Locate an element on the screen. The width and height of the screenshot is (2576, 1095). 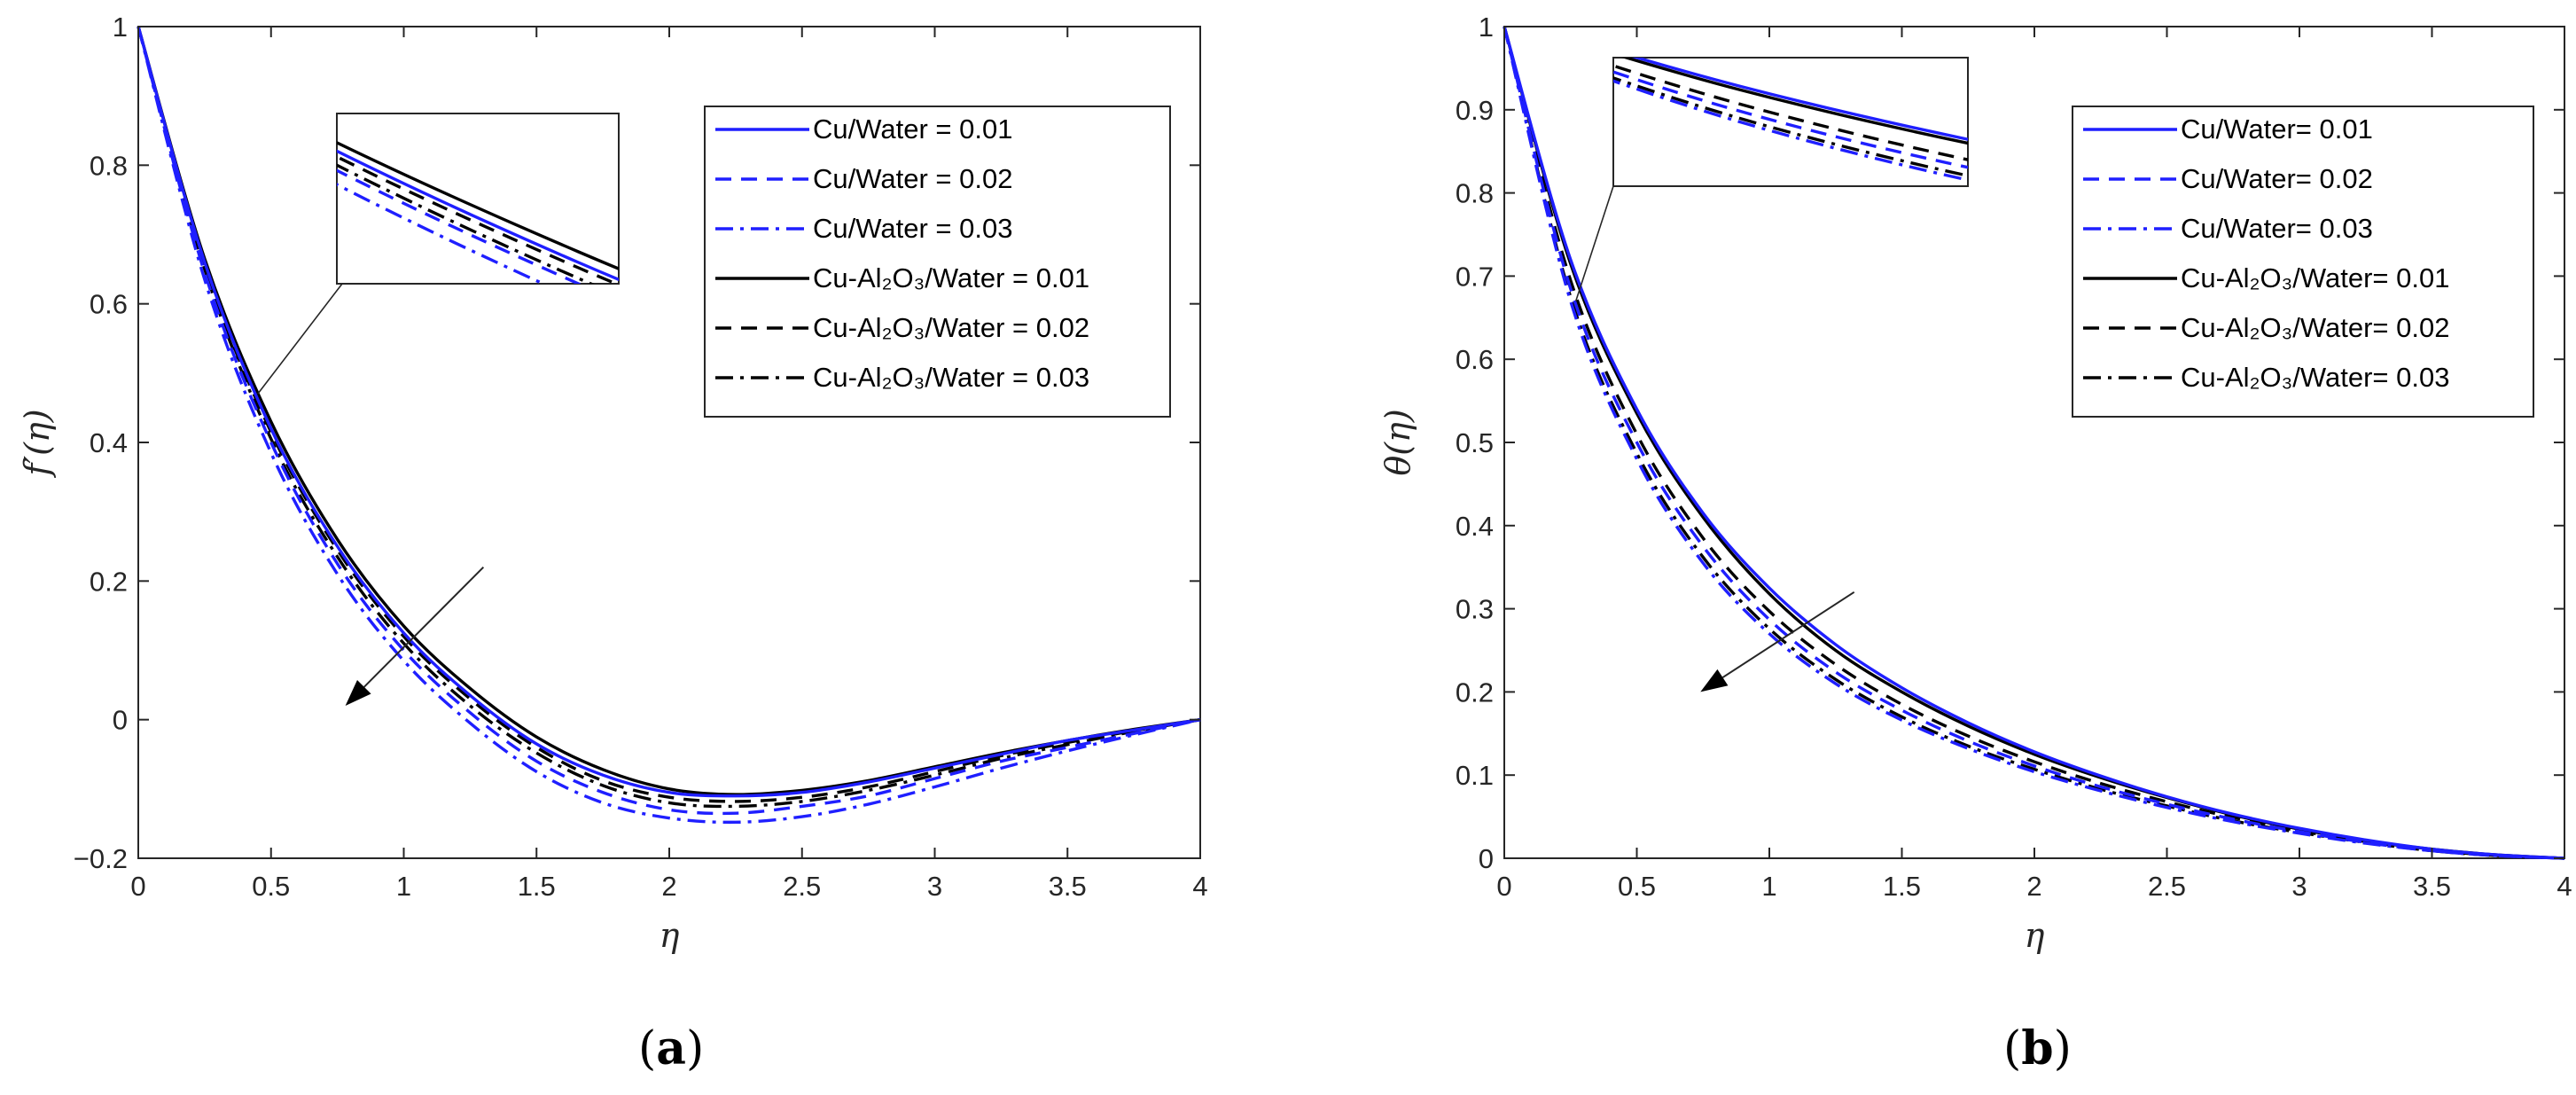
legend-label-2: Cu/Water= 0.02 is located at coordinates (2277, 178).